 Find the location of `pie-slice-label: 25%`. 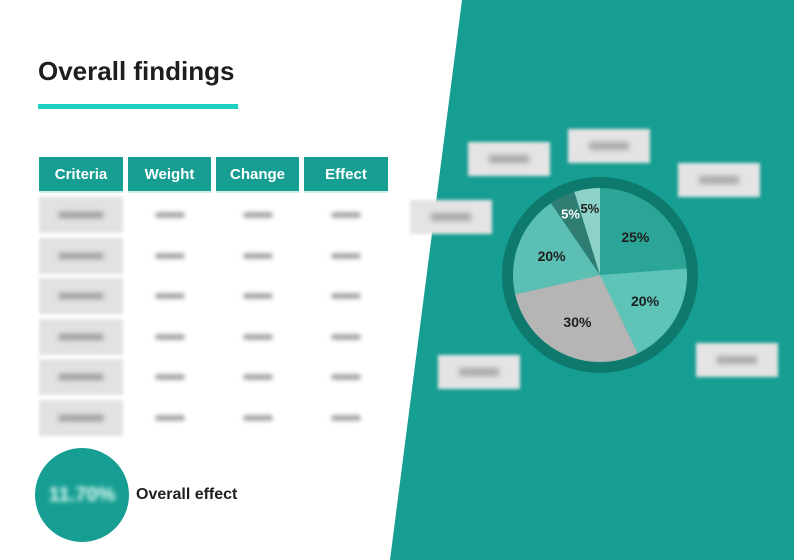

pie-slice-label: 25% is located at coordinates (635, 237).